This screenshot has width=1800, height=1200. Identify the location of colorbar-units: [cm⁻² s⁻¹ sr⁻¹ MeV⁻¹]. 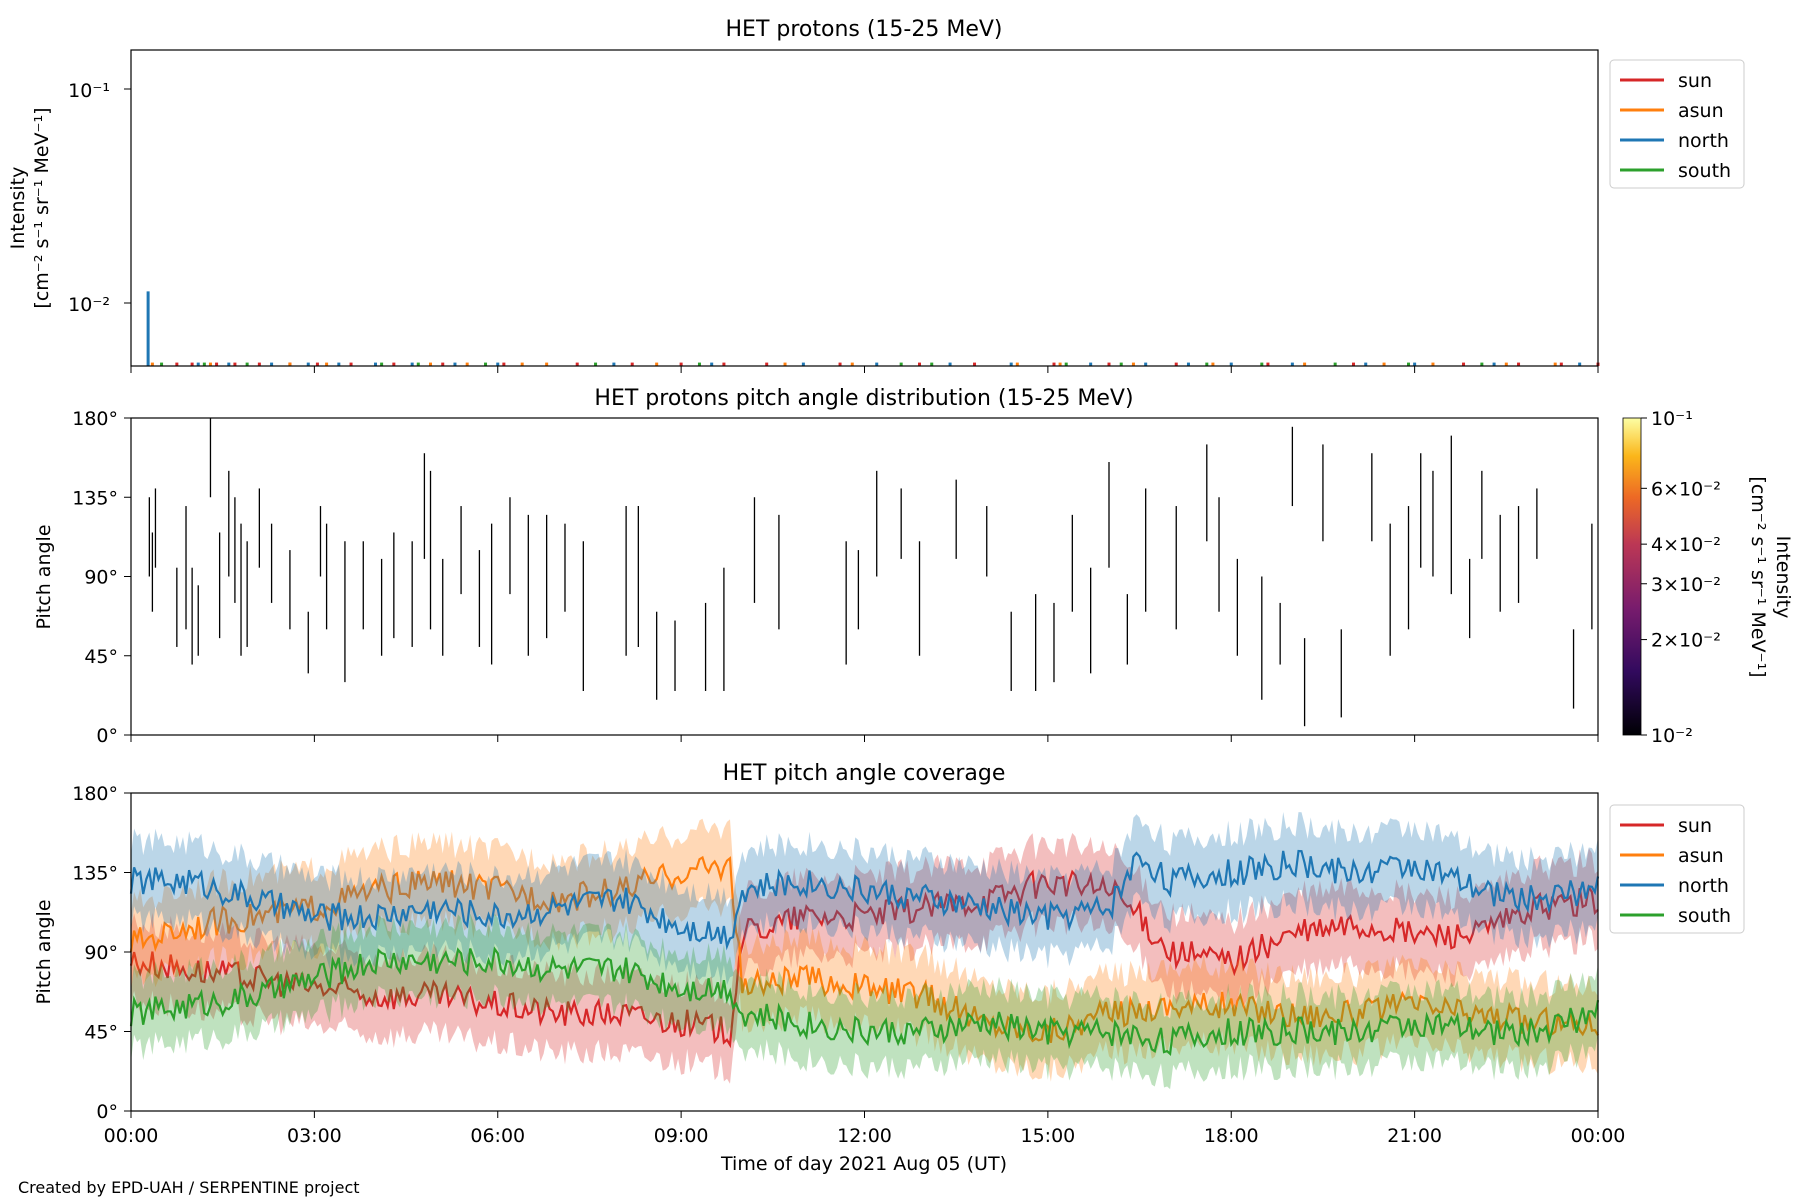
(1758, 576).